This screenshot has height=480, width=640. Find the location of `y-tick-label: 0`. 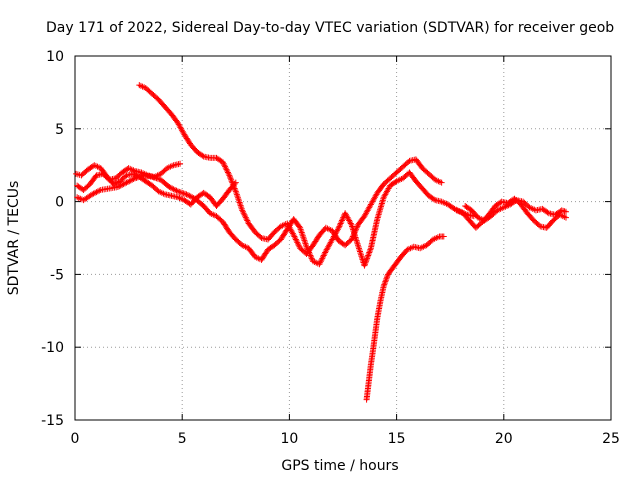

y-tick-label: 0 is located at coordinates (59, 203).